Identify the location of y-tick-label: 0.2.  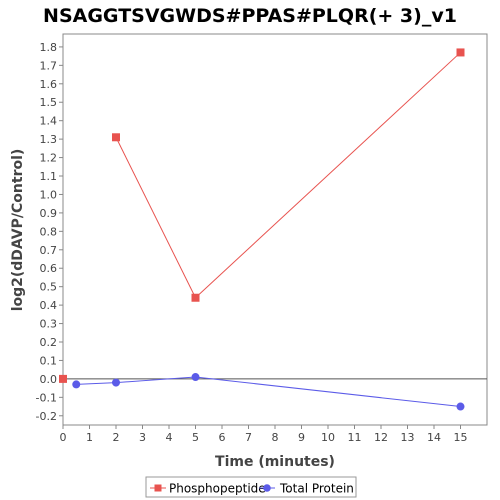
(49, 342).